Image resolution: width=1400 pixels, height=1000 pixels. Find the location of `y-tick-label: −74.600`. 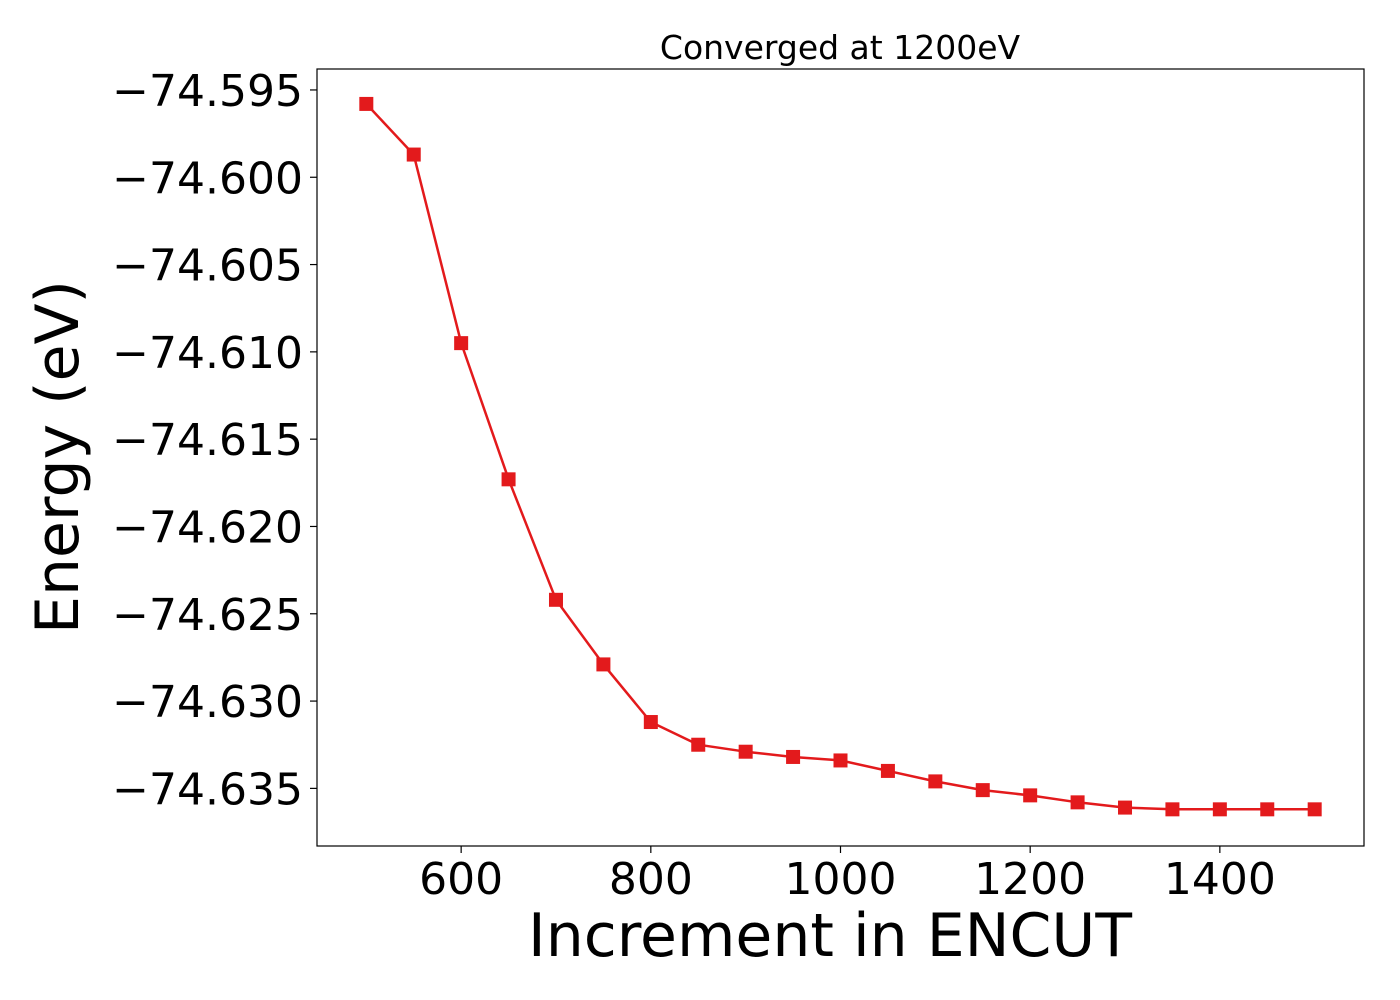

y-tick-label: −74.600 is located at coordinates (207, 178).